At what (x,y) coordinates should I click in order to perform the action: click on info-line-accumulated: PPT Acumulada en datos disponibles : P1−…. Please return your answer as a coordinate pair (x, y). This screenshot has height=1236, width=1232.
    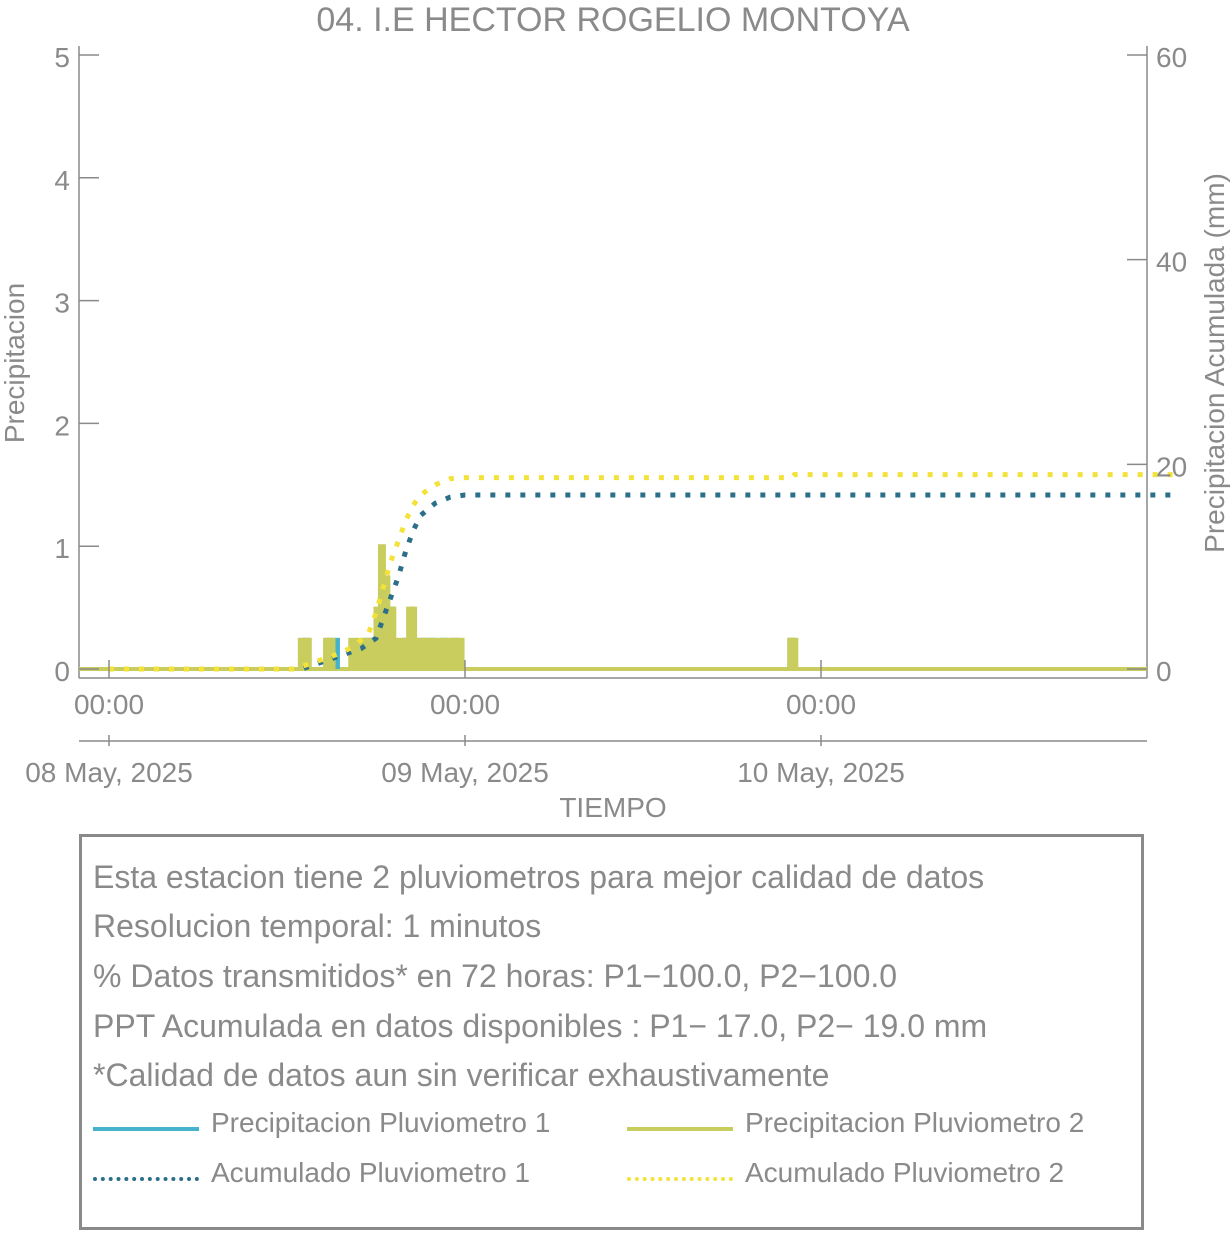
    Looking at the image, I should click on (540, 1026).